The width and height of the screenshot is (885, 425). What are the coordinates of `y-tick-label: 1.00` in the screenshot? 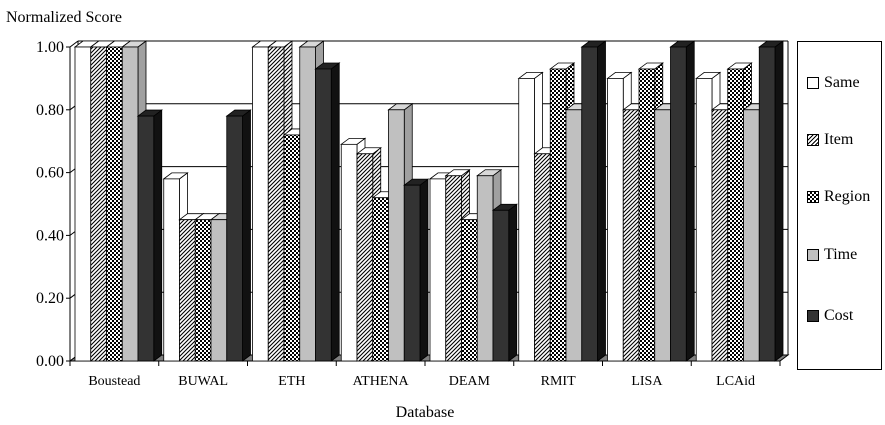 It's located at (50, 47).